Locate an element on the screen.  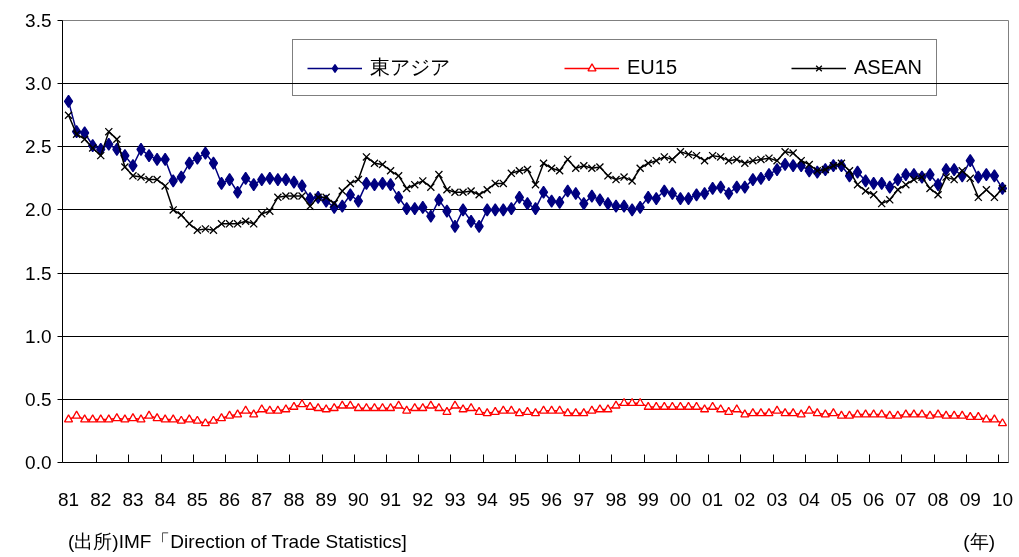
x-tick-label: 88 is located at coordinates (294, 499).